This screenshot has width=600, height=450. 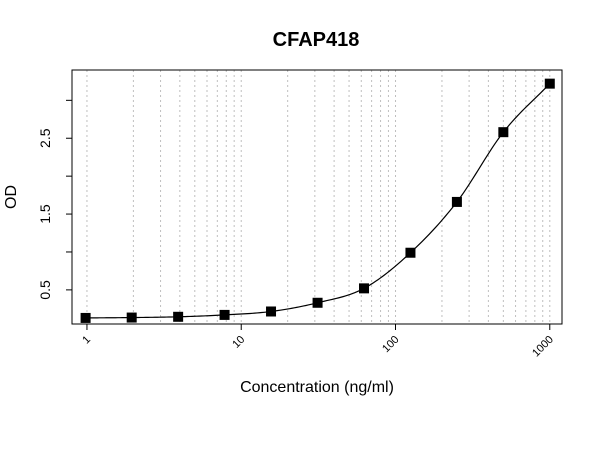 I want to click on chart-title: CFAP418, so click(x=316, y=40).